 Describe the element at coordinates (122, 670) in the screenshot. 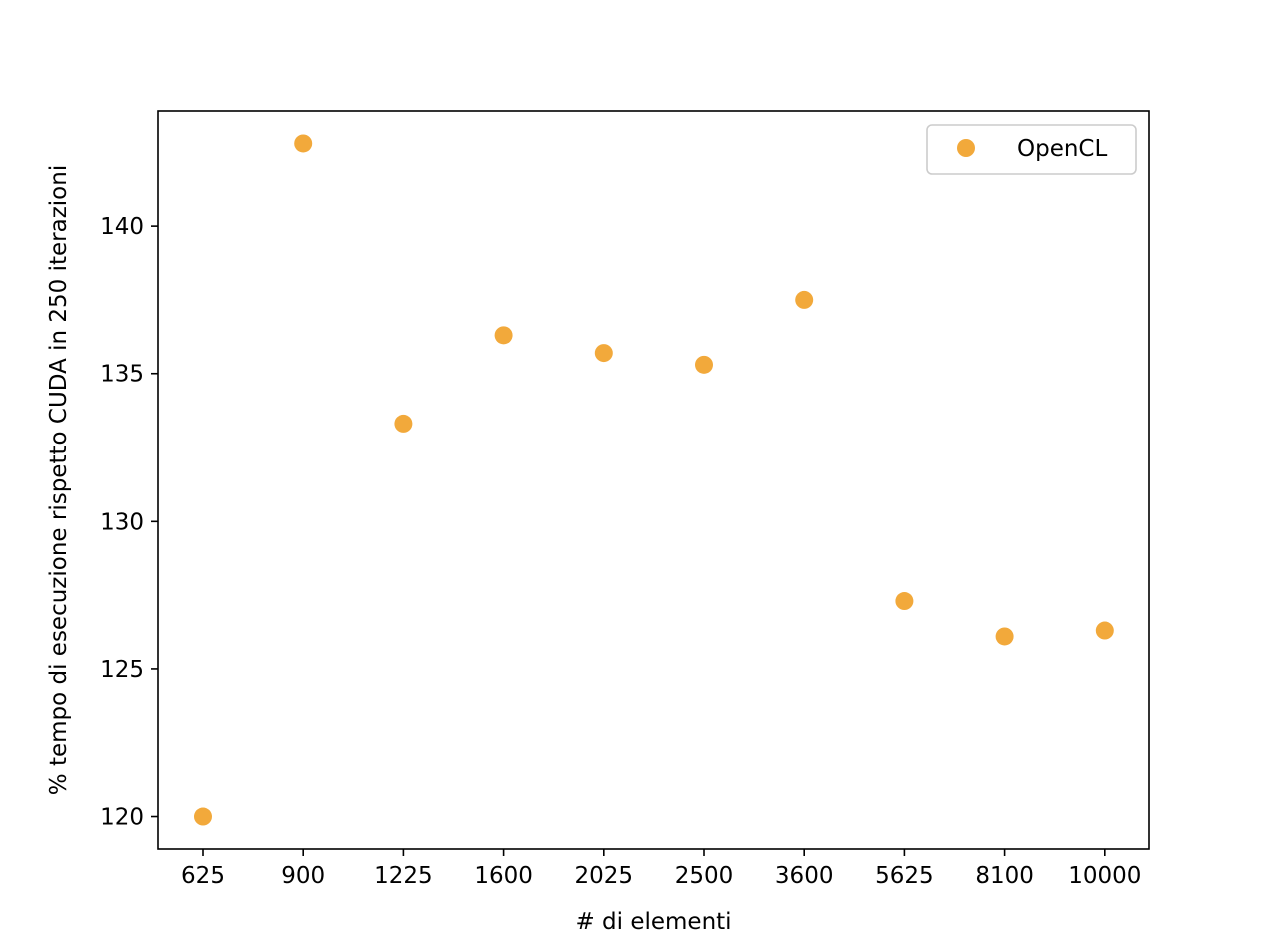

I see `y-tick-label: 125` at that location.